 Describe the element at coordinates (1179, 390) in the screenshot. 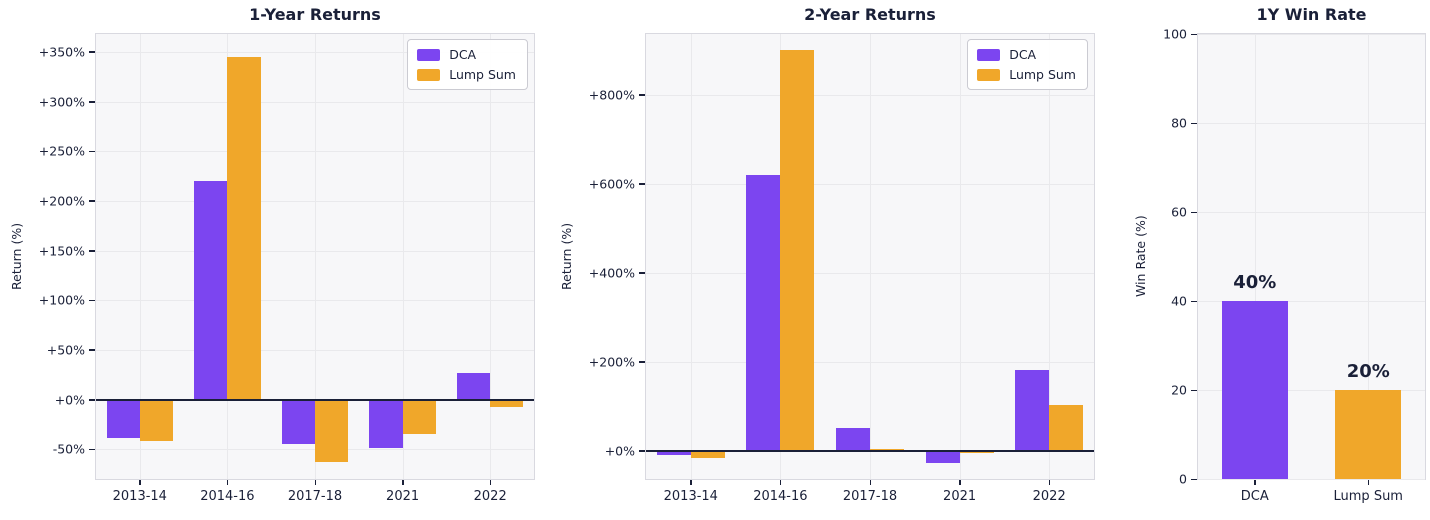

I see `y-tick-label: 20` at that location.